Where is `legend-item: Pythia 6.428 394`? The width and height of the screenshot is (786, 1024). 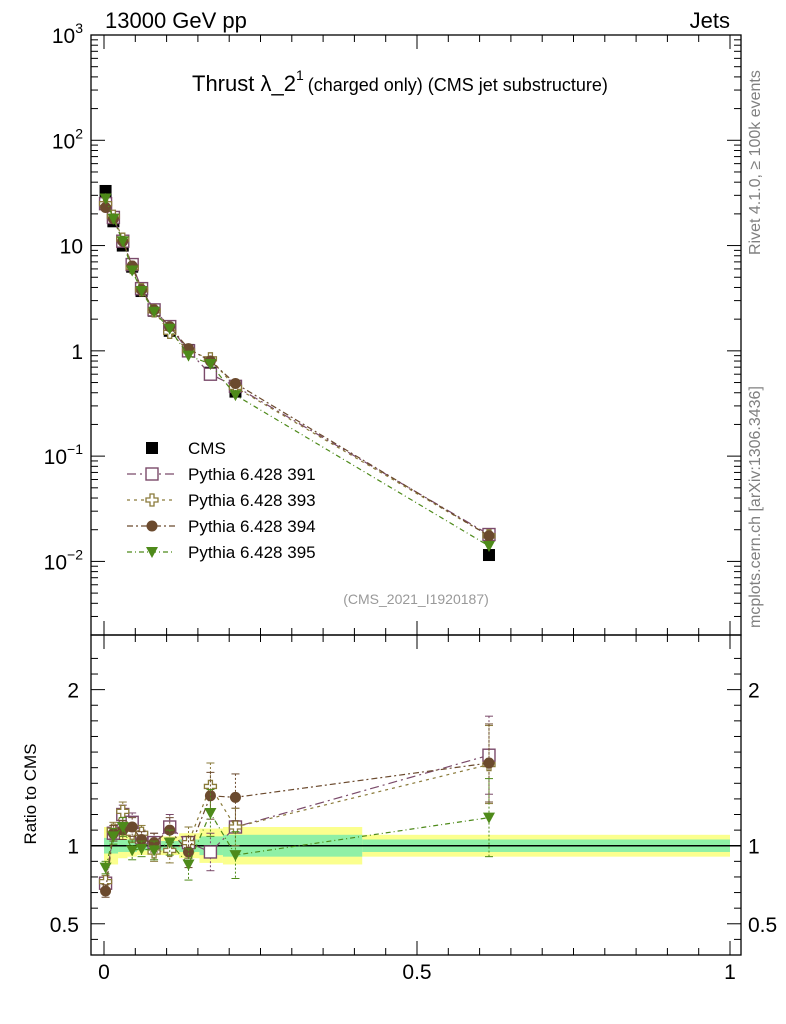 legend-item: Pythia 6.428 394 is located at coordinates (221, 526).